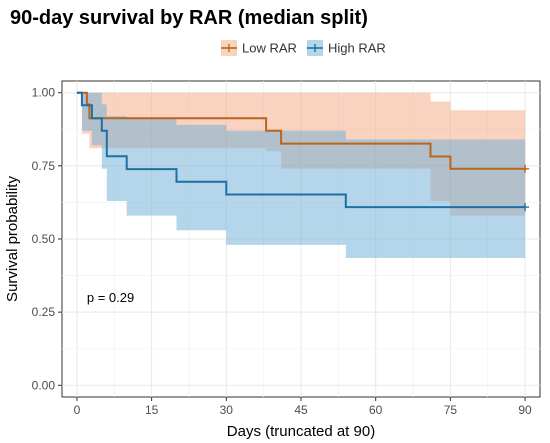 Image resolution: width=550 pixels, height=443 pixels. Describe the element at coordinates (44, 166) in the screenshot. I see `y-tick-label: 0.75` at that location.